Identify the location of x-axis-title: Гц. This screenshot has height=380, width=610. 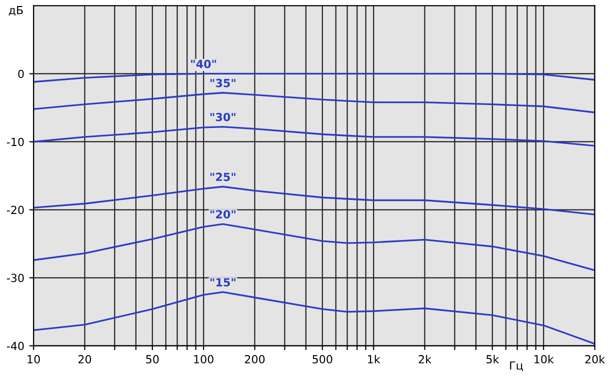
(516, 366).